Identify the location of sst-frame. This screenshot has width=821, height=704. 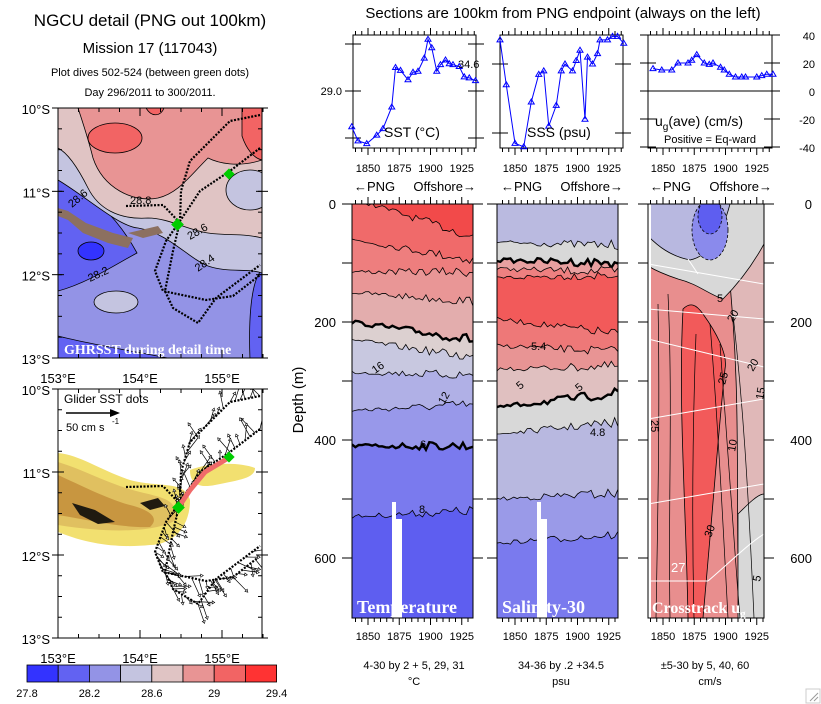
(414, 91).